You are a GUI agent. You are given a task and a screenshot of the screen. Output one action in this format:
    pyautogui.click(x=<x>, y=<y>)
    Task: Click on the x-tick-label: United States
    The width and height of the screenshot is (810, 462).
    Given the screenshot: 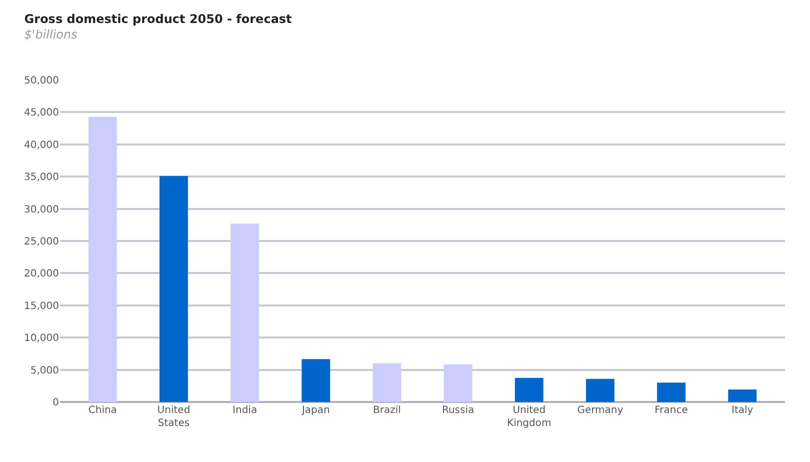 What is the action you would take?
    pyautogui.click(x=173, y=417)
    